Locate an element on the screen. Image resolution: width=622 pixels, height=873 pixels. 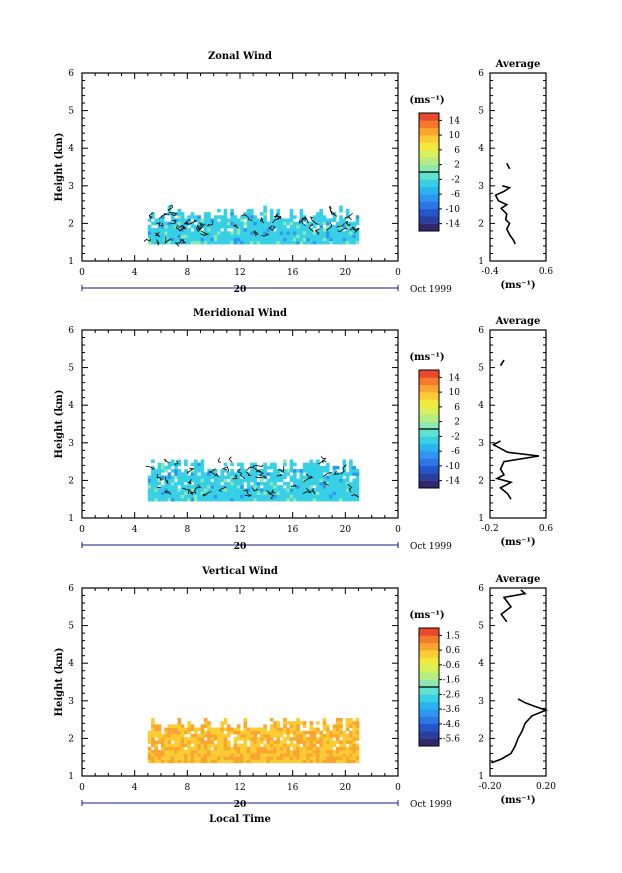
average-y-tick-label: 6 is located at coordinates (481, 589).